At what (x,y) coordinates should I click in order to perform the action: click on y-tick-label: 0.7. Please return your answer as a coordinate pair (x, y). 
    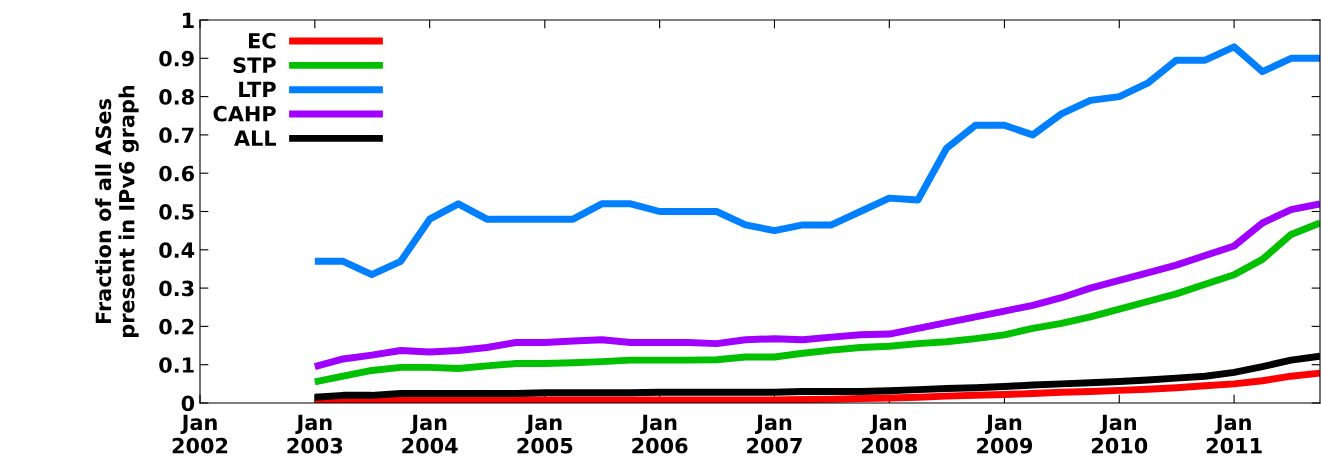
    Looking at the image, I should click on (176, 135).